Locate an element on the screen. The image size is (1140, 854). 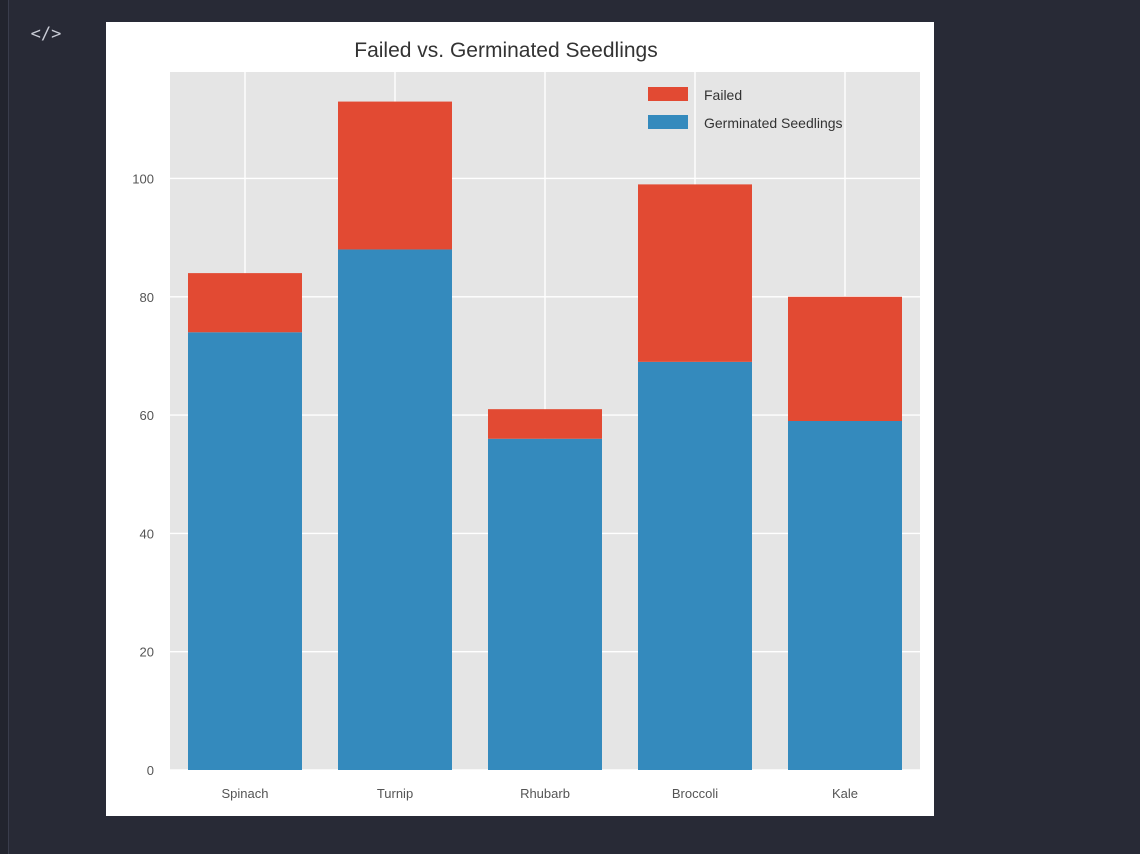
y-tick-label: 0 is located at coordinates (150, 770).